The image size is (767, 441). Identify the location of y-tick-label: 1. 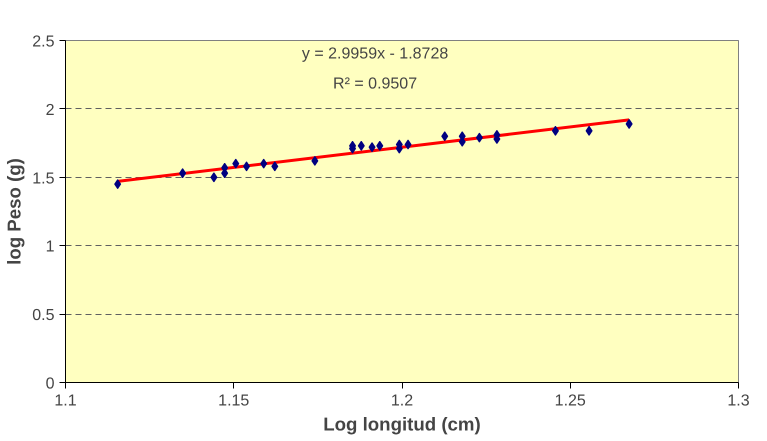
(50, 247).